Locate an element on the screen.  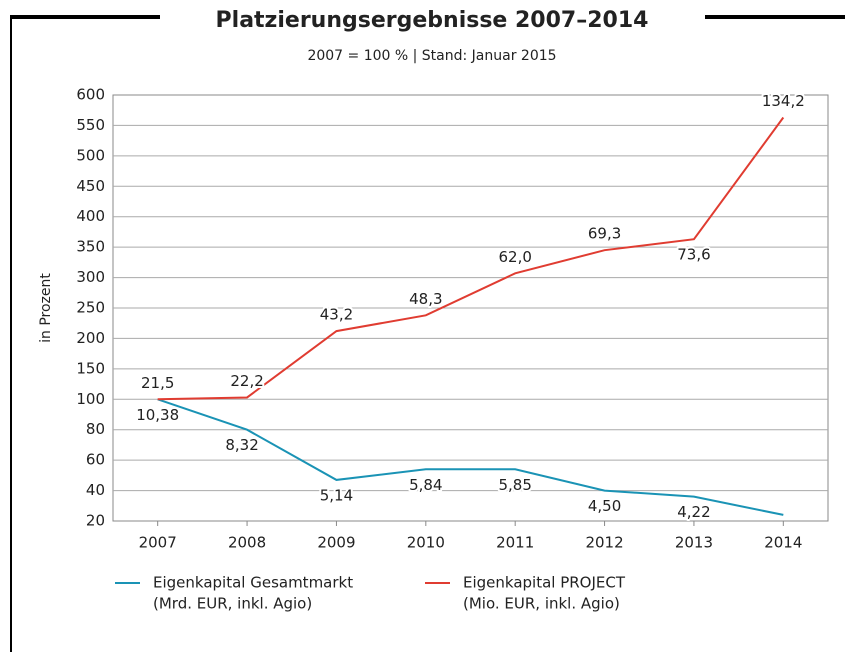
x-tick-label: 2012 is located at coordinates (604, 543).